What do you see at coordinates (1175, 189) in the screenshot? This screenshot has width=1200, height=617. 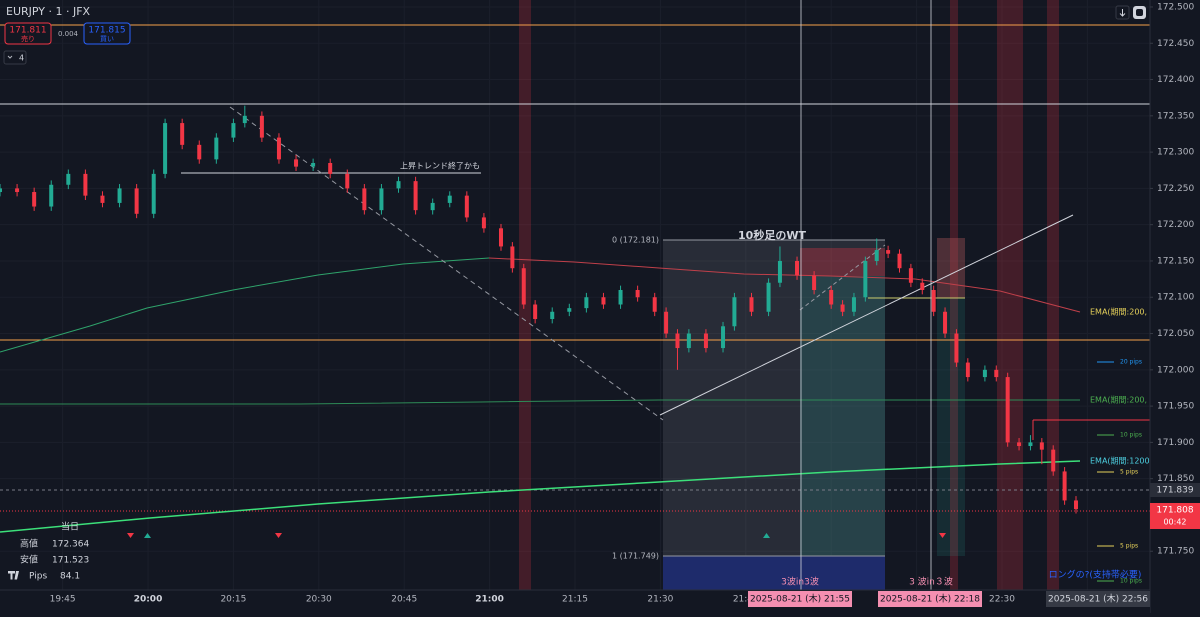 I see `y-tick-label: 172.250` at bounding box center [1175, 189].